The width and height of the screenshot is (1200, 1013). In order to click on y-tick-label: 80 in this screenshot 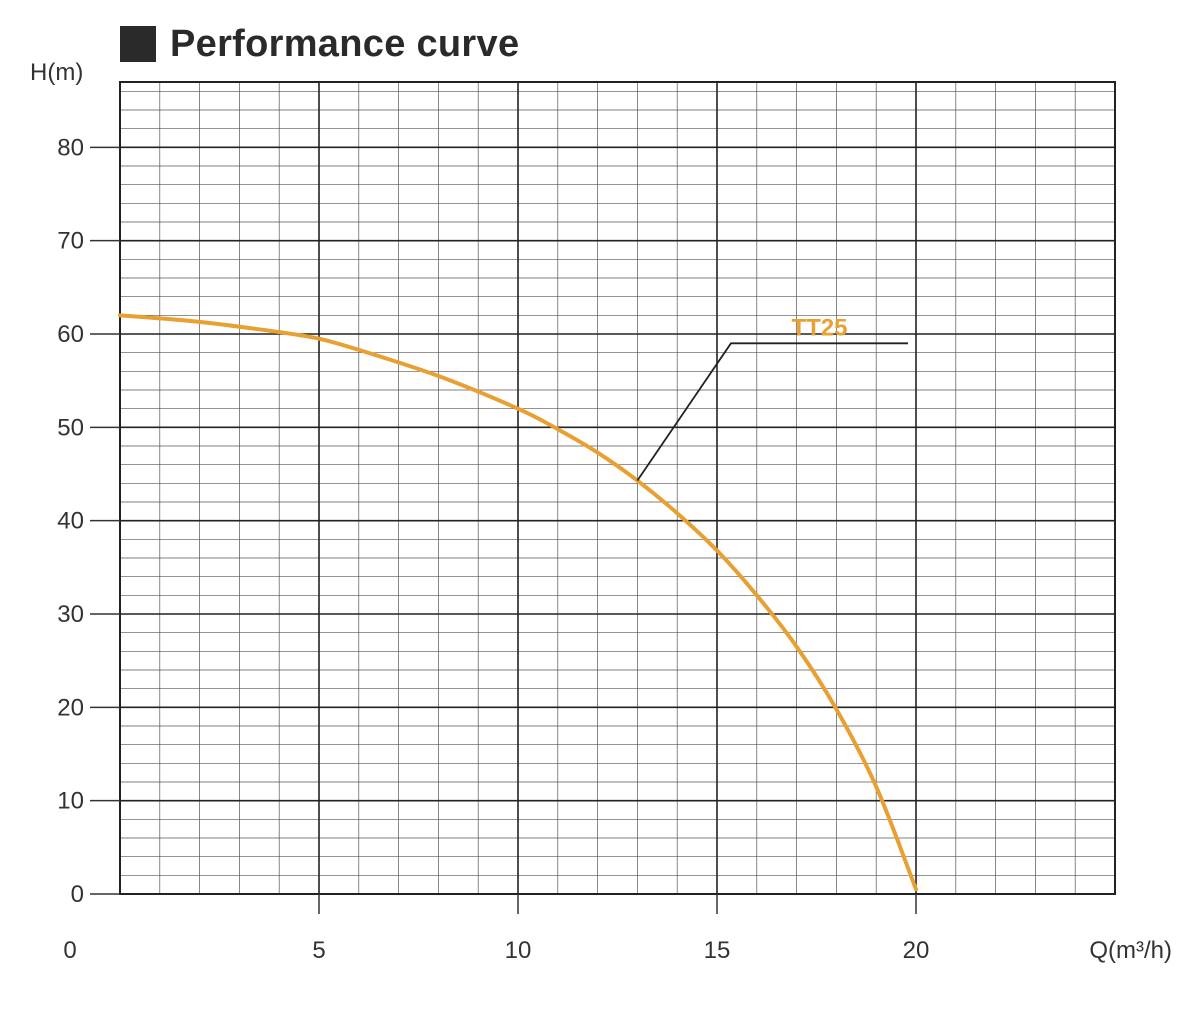, I will do `click(70, 147)`.